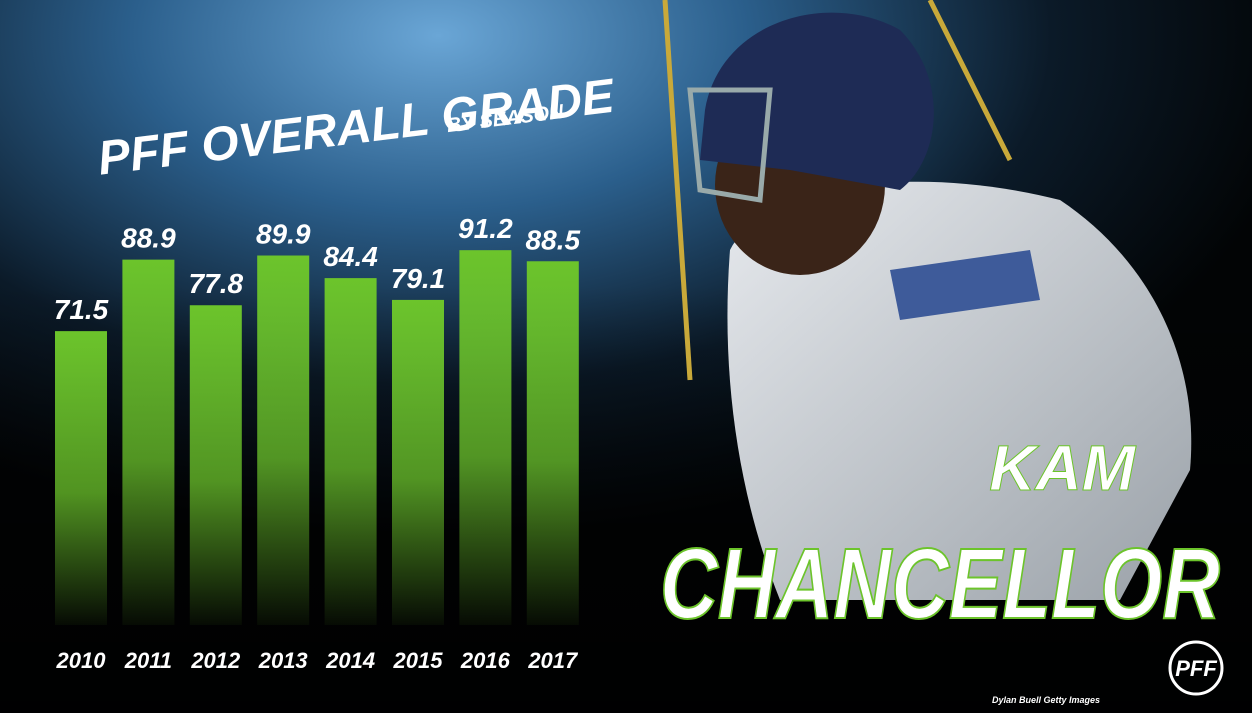 This screenshot has width=1252, height=713. I want to click on value-label: 84.4, so click(350, 256).